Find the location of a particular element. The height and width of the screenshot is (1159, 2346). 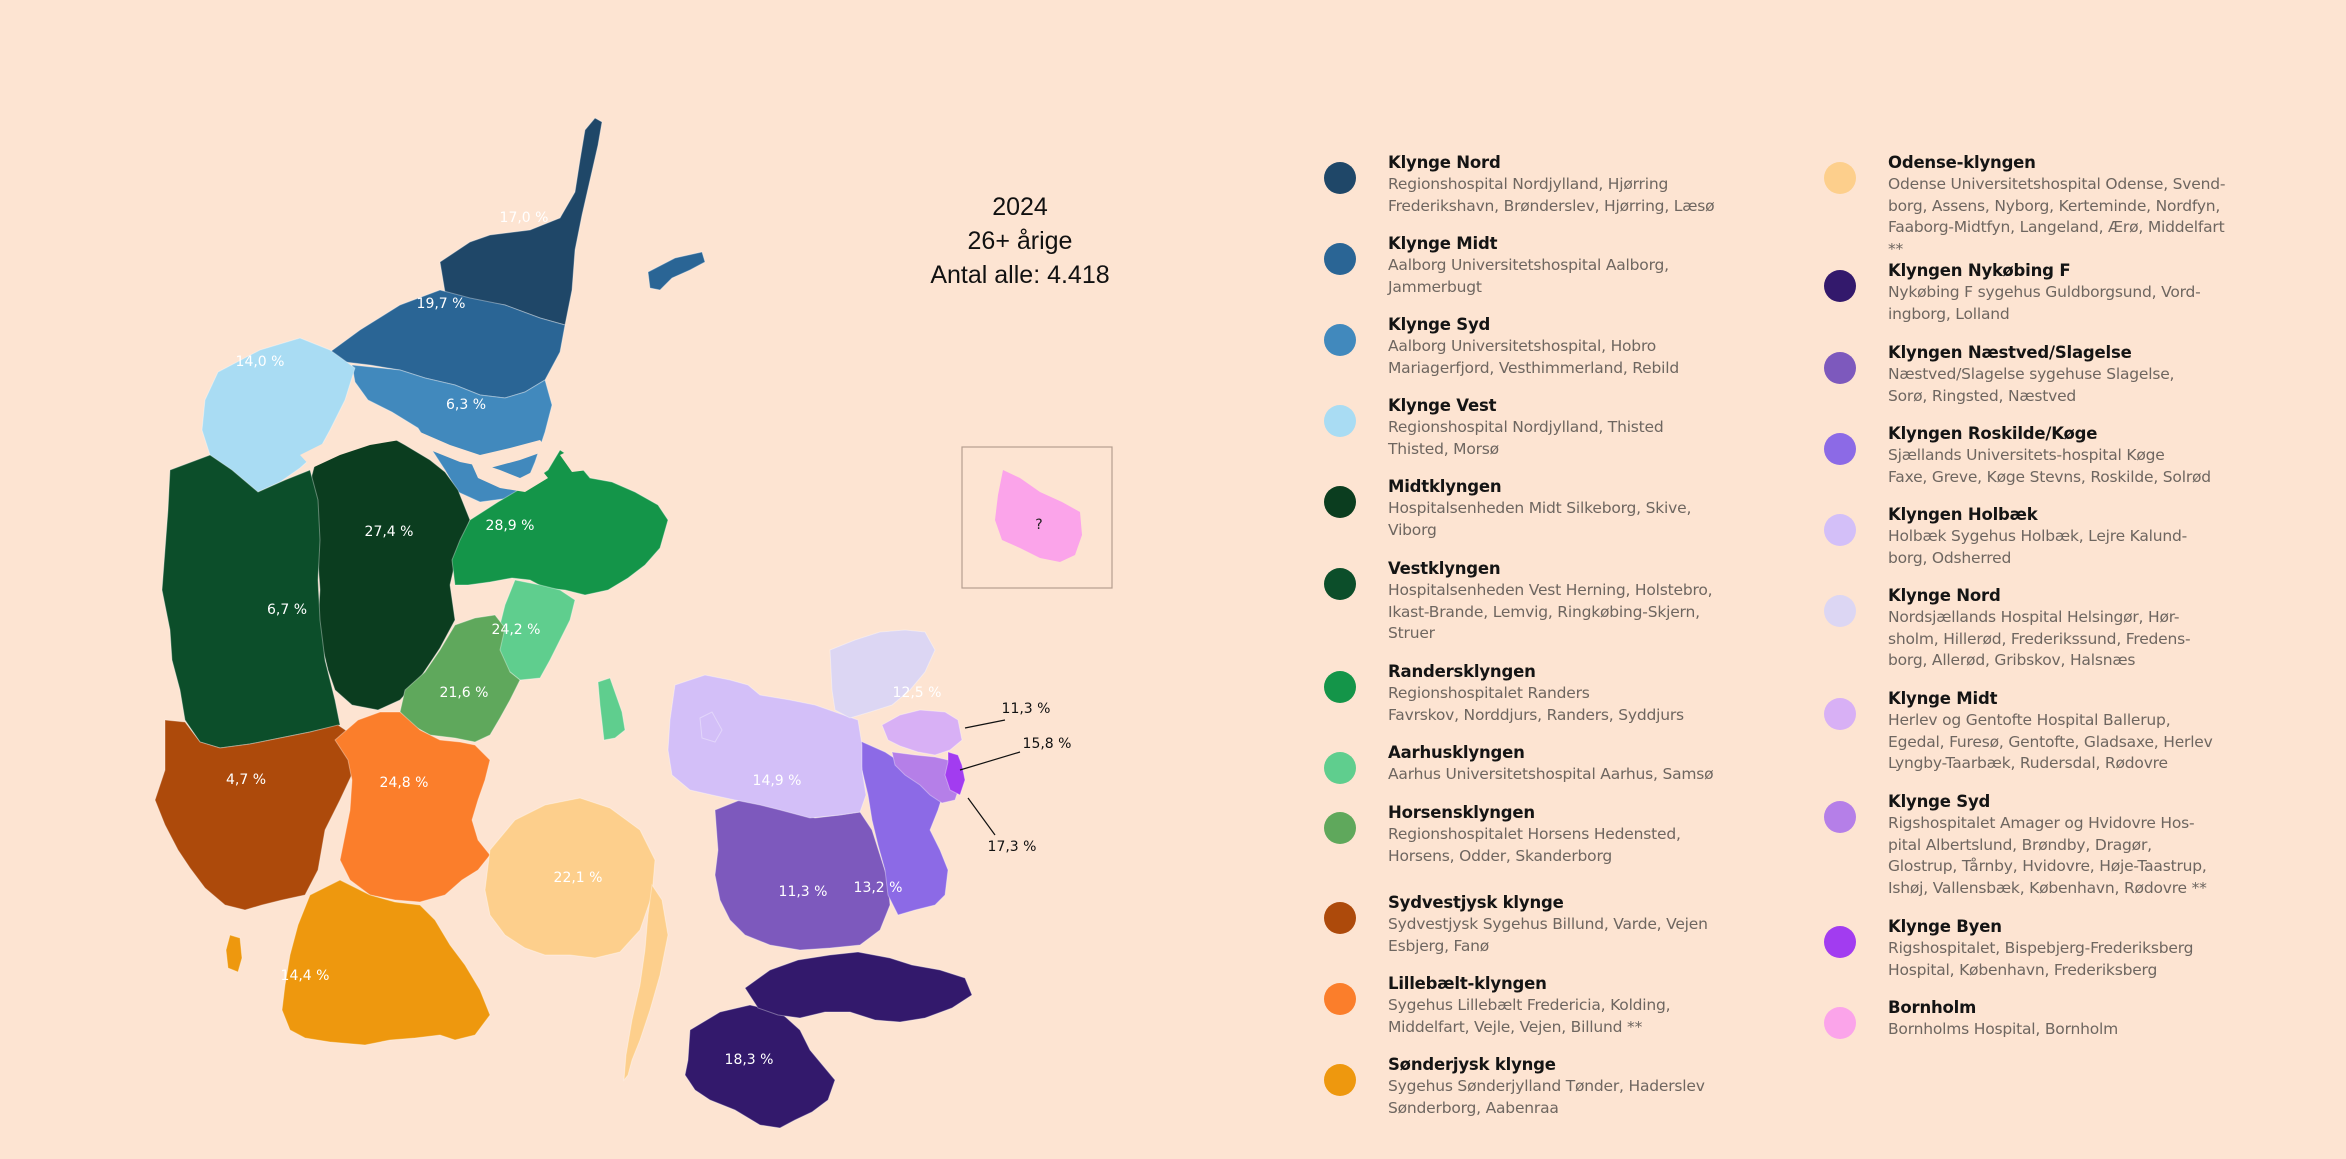

region-label-sonderjysk: 14,4 % is located at coordinates (305, 976).